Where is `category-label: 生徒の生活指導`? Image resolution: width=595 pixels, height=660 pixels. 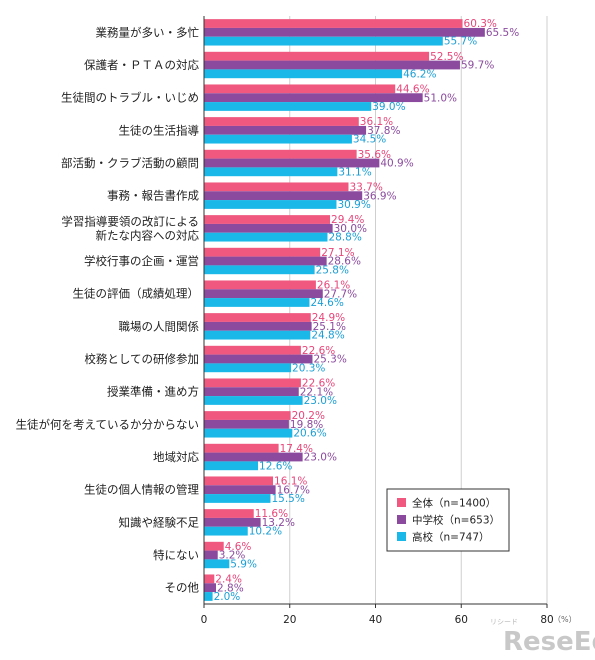 category-label: 生徒の生活指導 is located at coordinates (159, 130).